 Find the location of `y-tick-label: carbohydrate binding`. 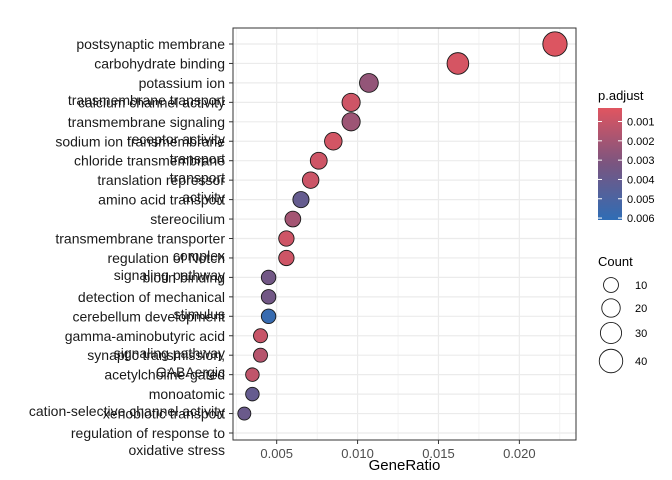

y-tick-label: carbohydrate binding is located at coordinates (159, 63).